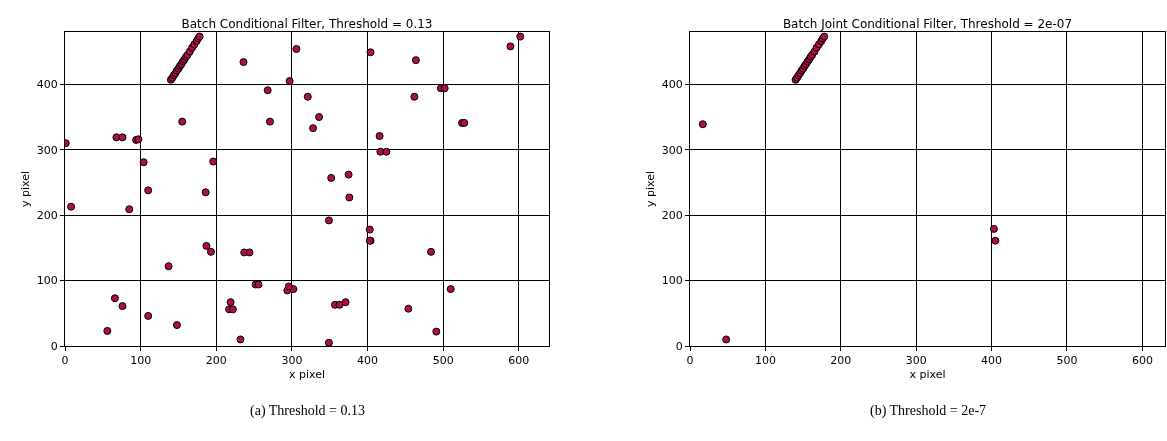 Image resolution: width=1167 pixels, height=441 pixels. What do you see at coordinates (928, 411) in the screenshot?
I see `text: (b) Threshold = 2e-7` at bounding box center [928, 411].